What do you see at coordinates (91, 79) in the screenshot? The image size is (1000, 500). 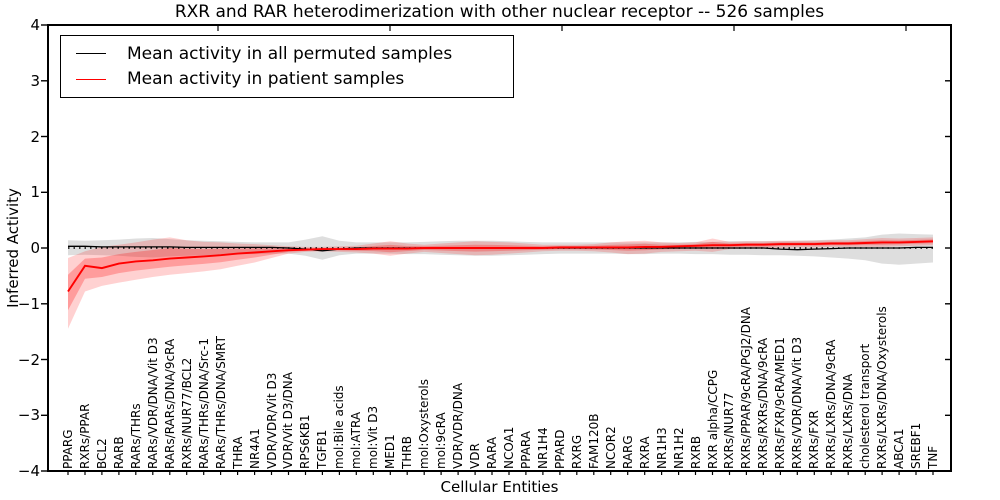 I see `patient-line-swatch` at bounding box center [91, 79].